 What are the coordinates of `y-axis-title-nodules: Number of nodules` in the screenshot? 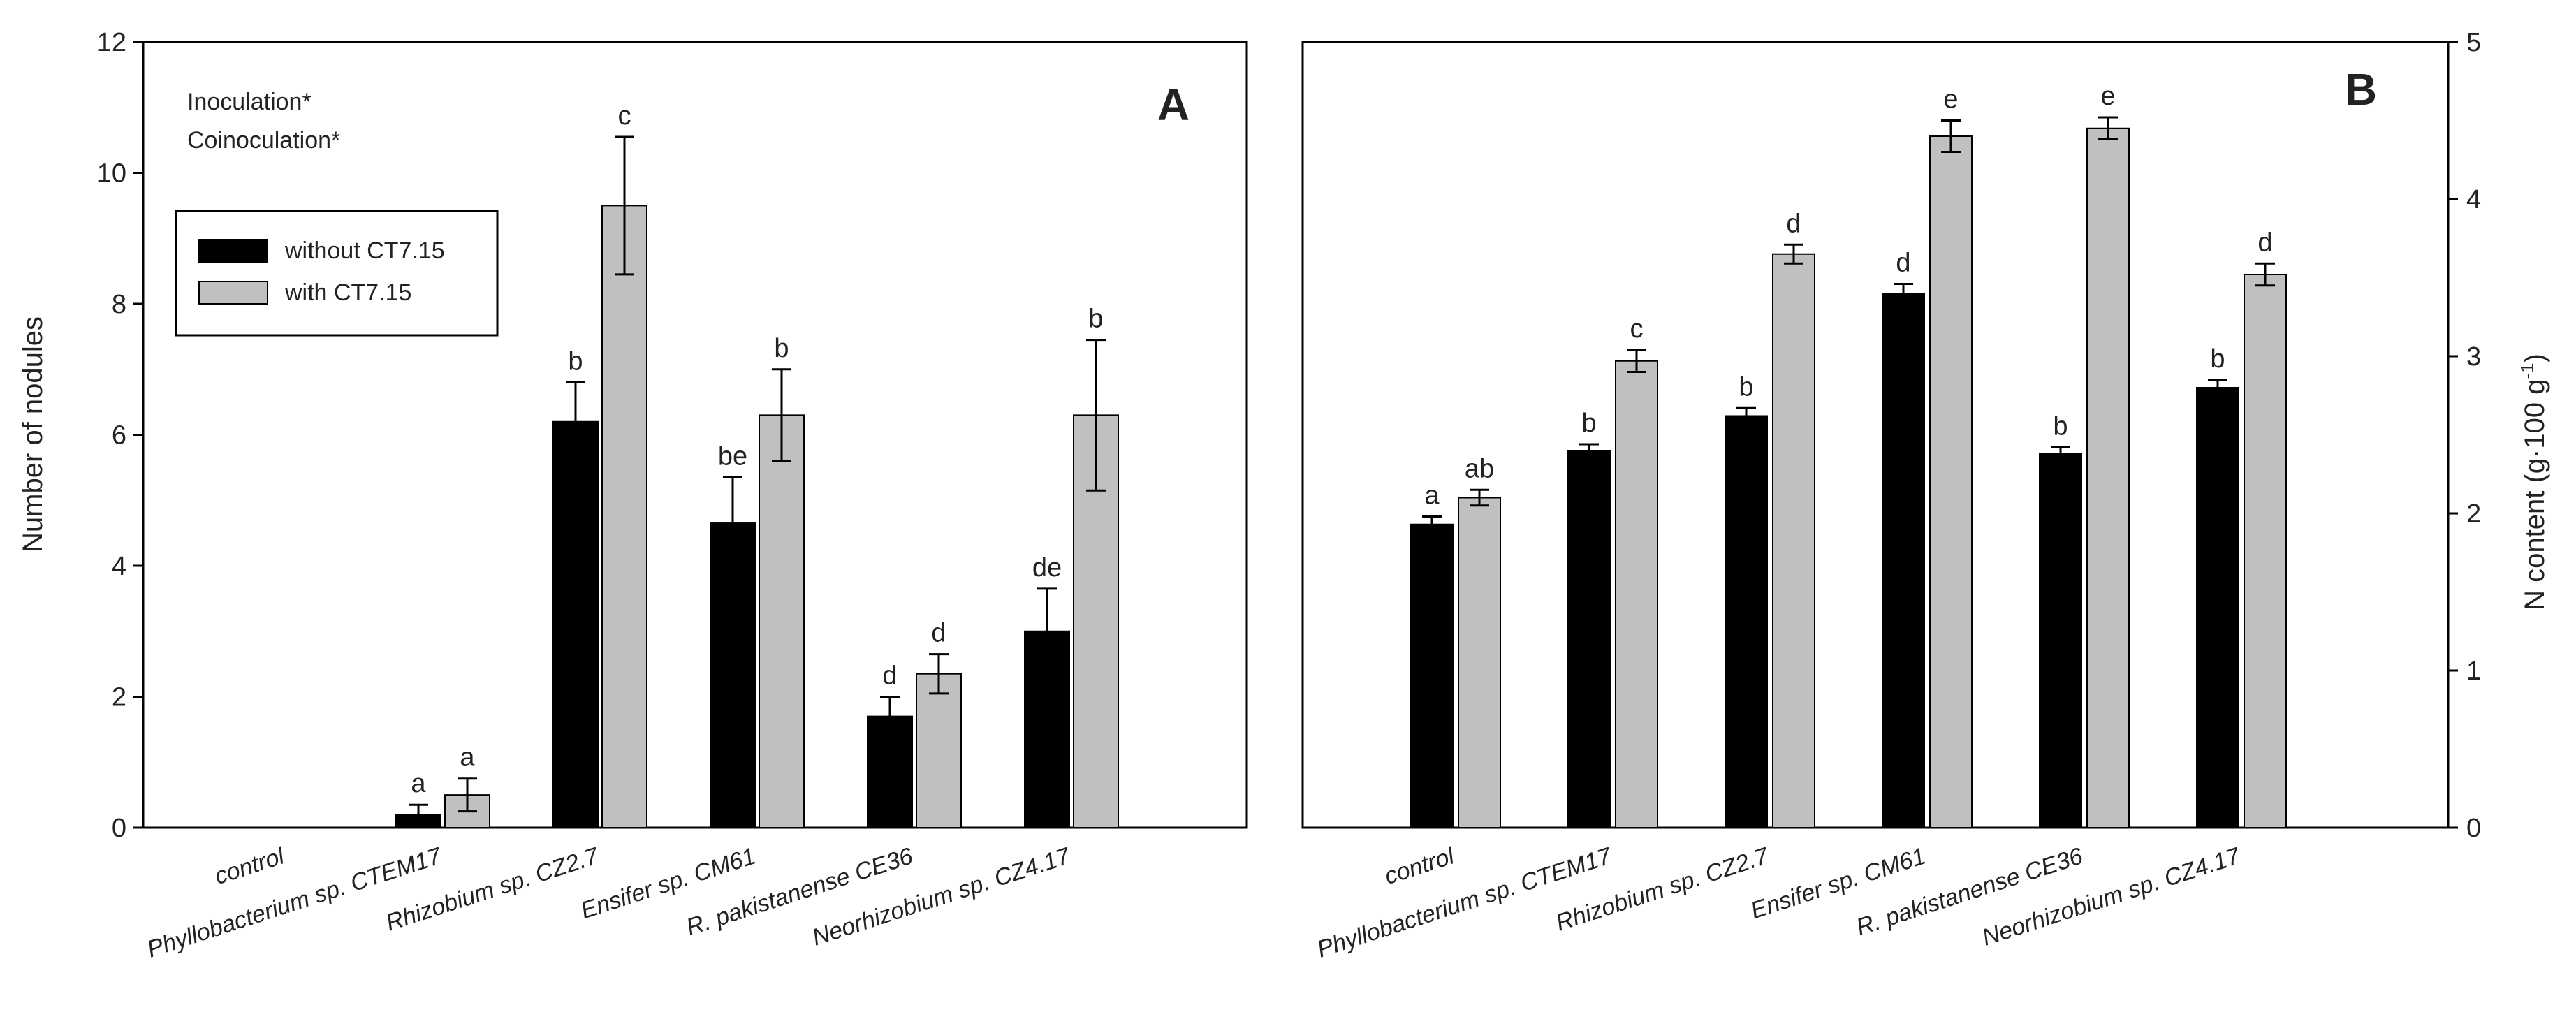 It's located at (32, 434).